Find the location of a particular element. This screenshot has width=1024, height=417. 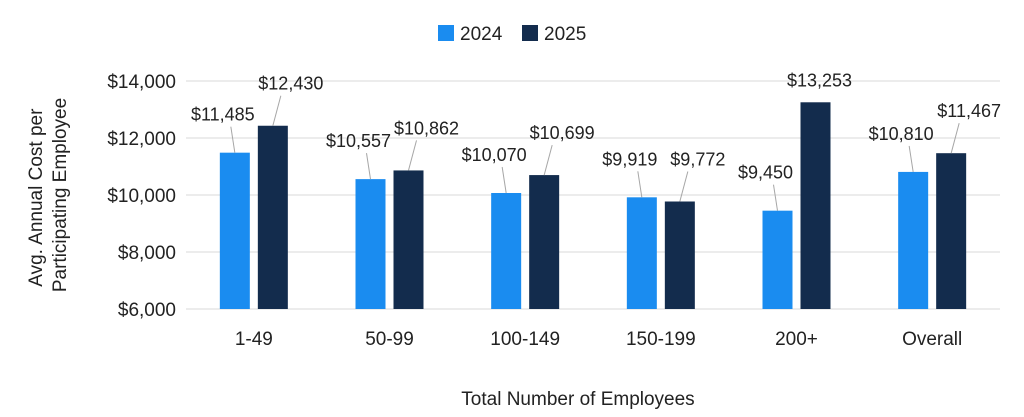

data-label: $10,070 is located at coordinates (494, 155).